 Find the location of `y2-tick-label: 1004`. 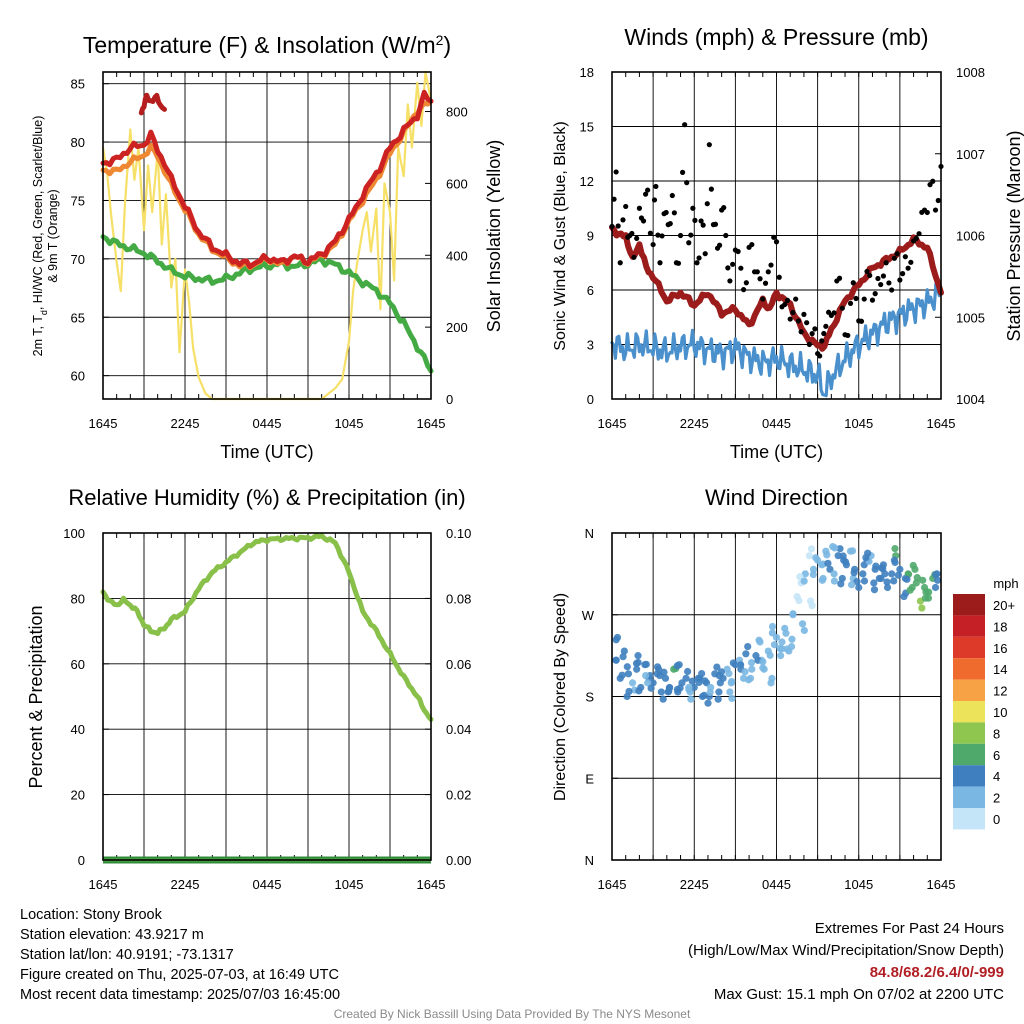

y2-tick-label: 1004 is located at coordinates (970, 399).